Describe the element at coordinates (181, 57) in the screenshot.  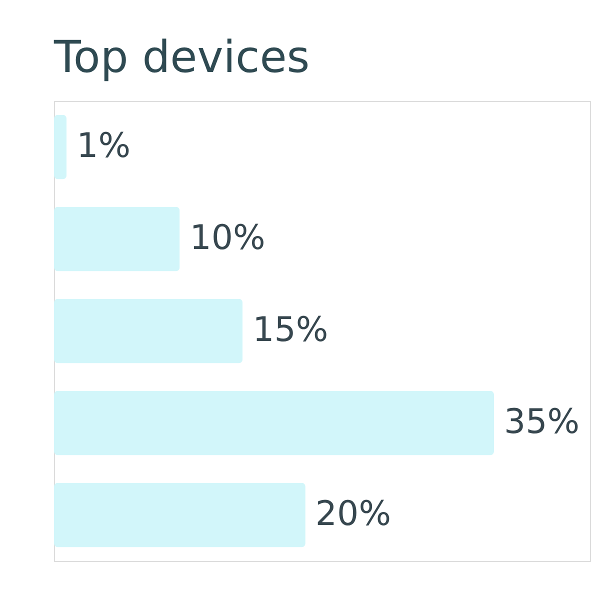
I see `chart-title: Top devices` at that location.